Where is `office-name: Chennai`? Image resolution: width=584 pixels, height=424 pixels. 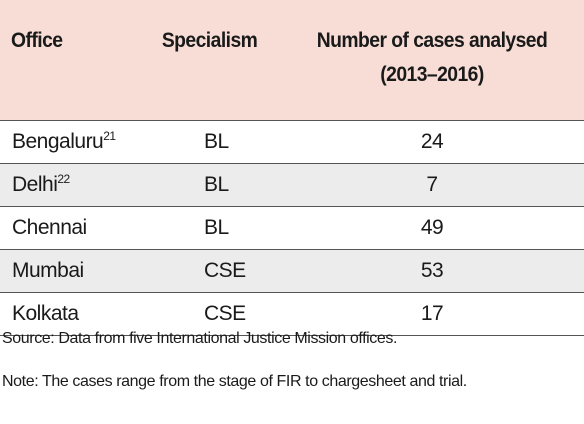
office-name: Chennai is located at coordinates (49, 227).